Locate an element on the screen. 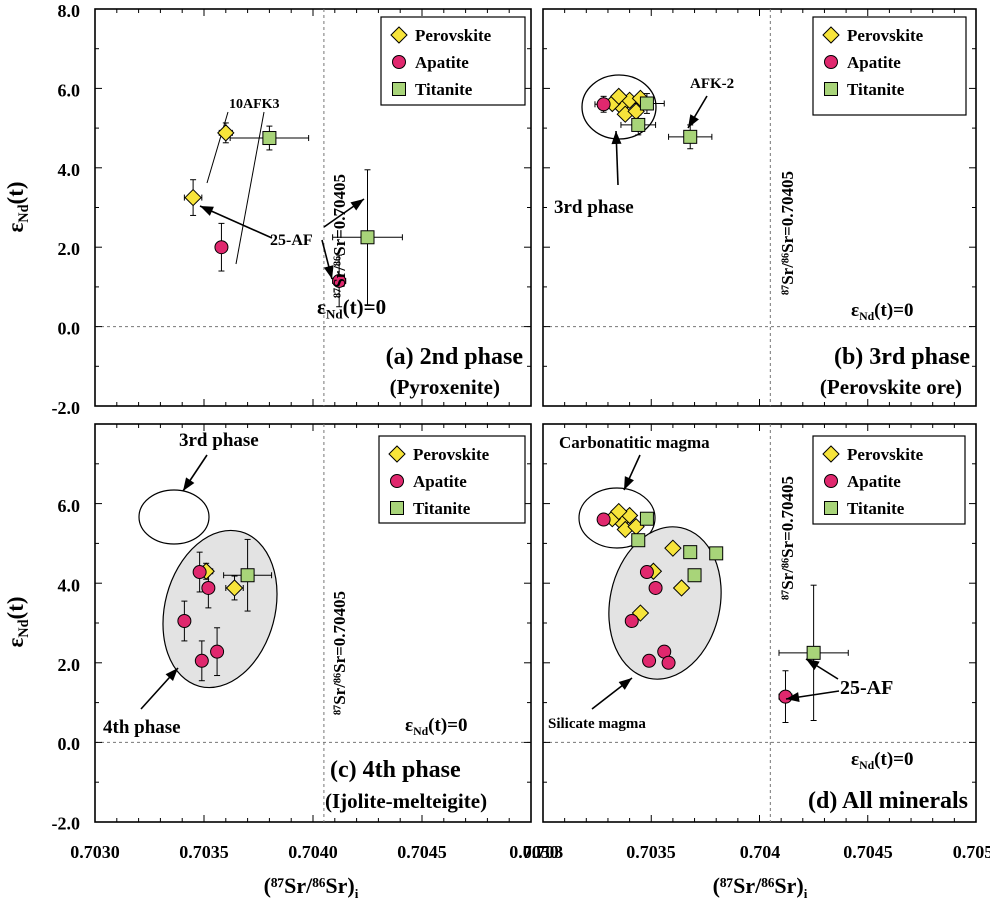 The height and width of the screenshot is (906, 990). field-silicate is located at coordinates (665, 603).